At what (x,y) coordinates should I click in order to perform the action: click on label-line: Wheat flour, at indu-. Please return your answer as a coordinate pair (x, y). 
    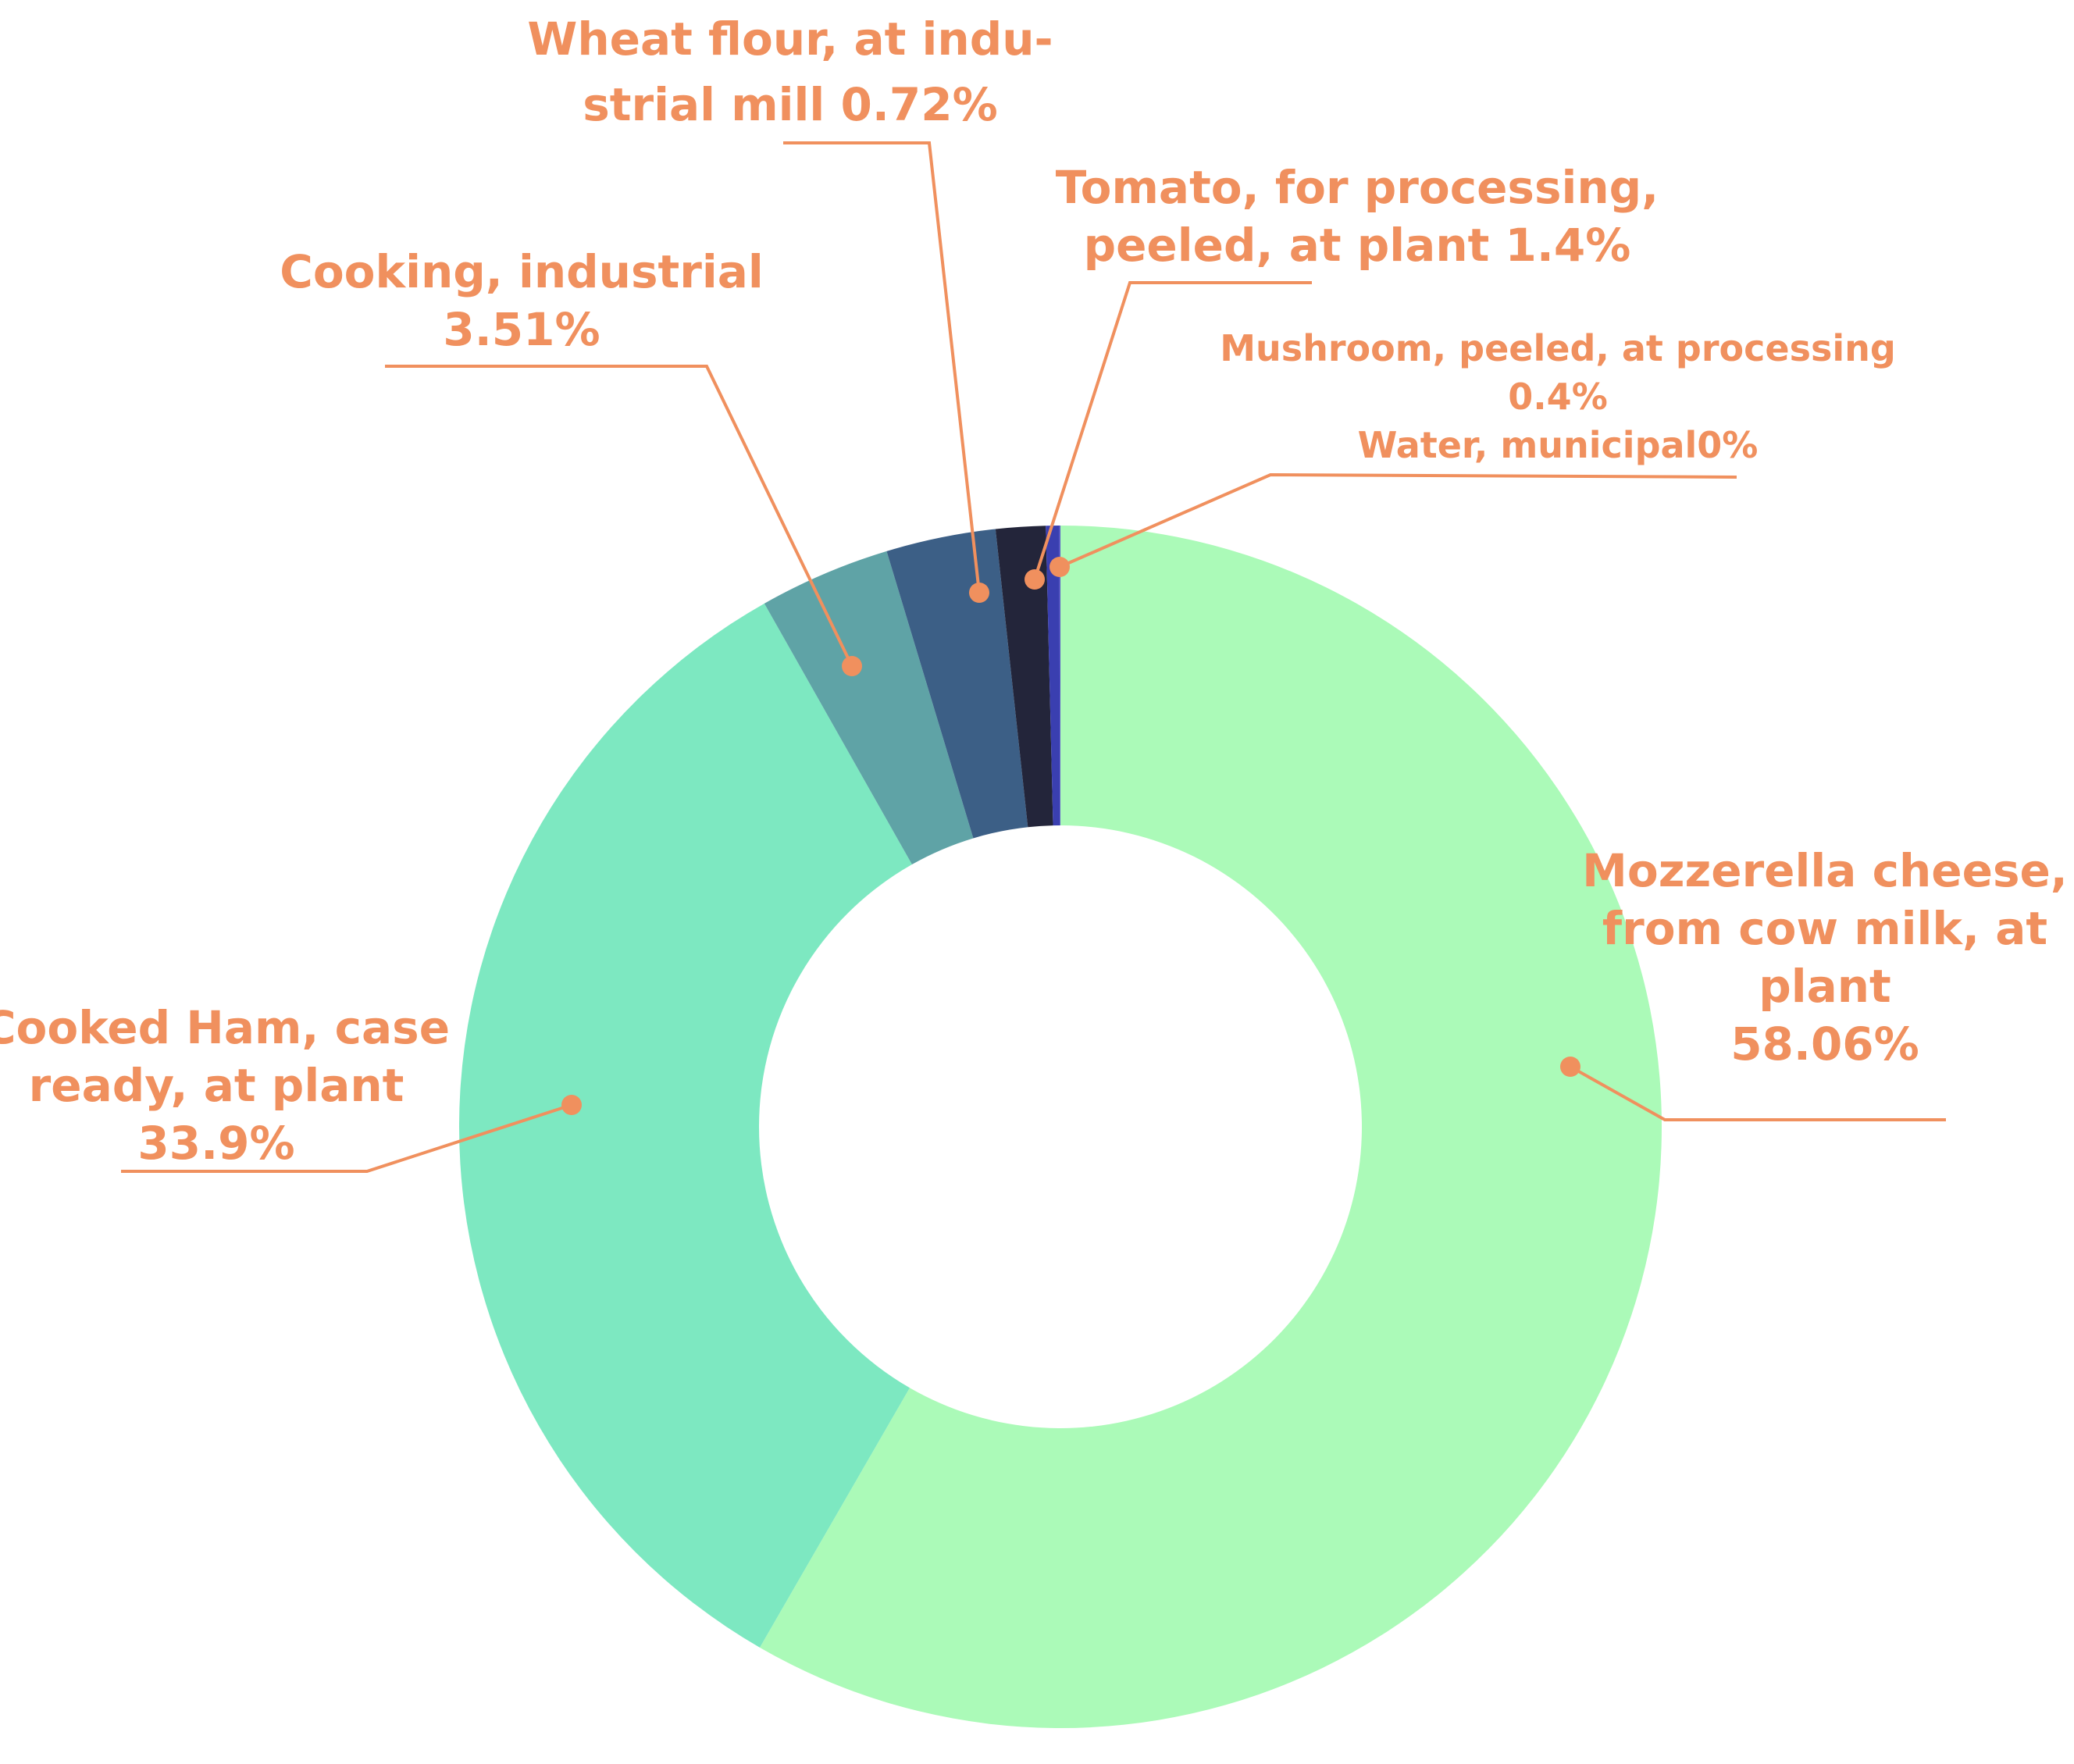
    Looking at the image, I should click on (790, 39).